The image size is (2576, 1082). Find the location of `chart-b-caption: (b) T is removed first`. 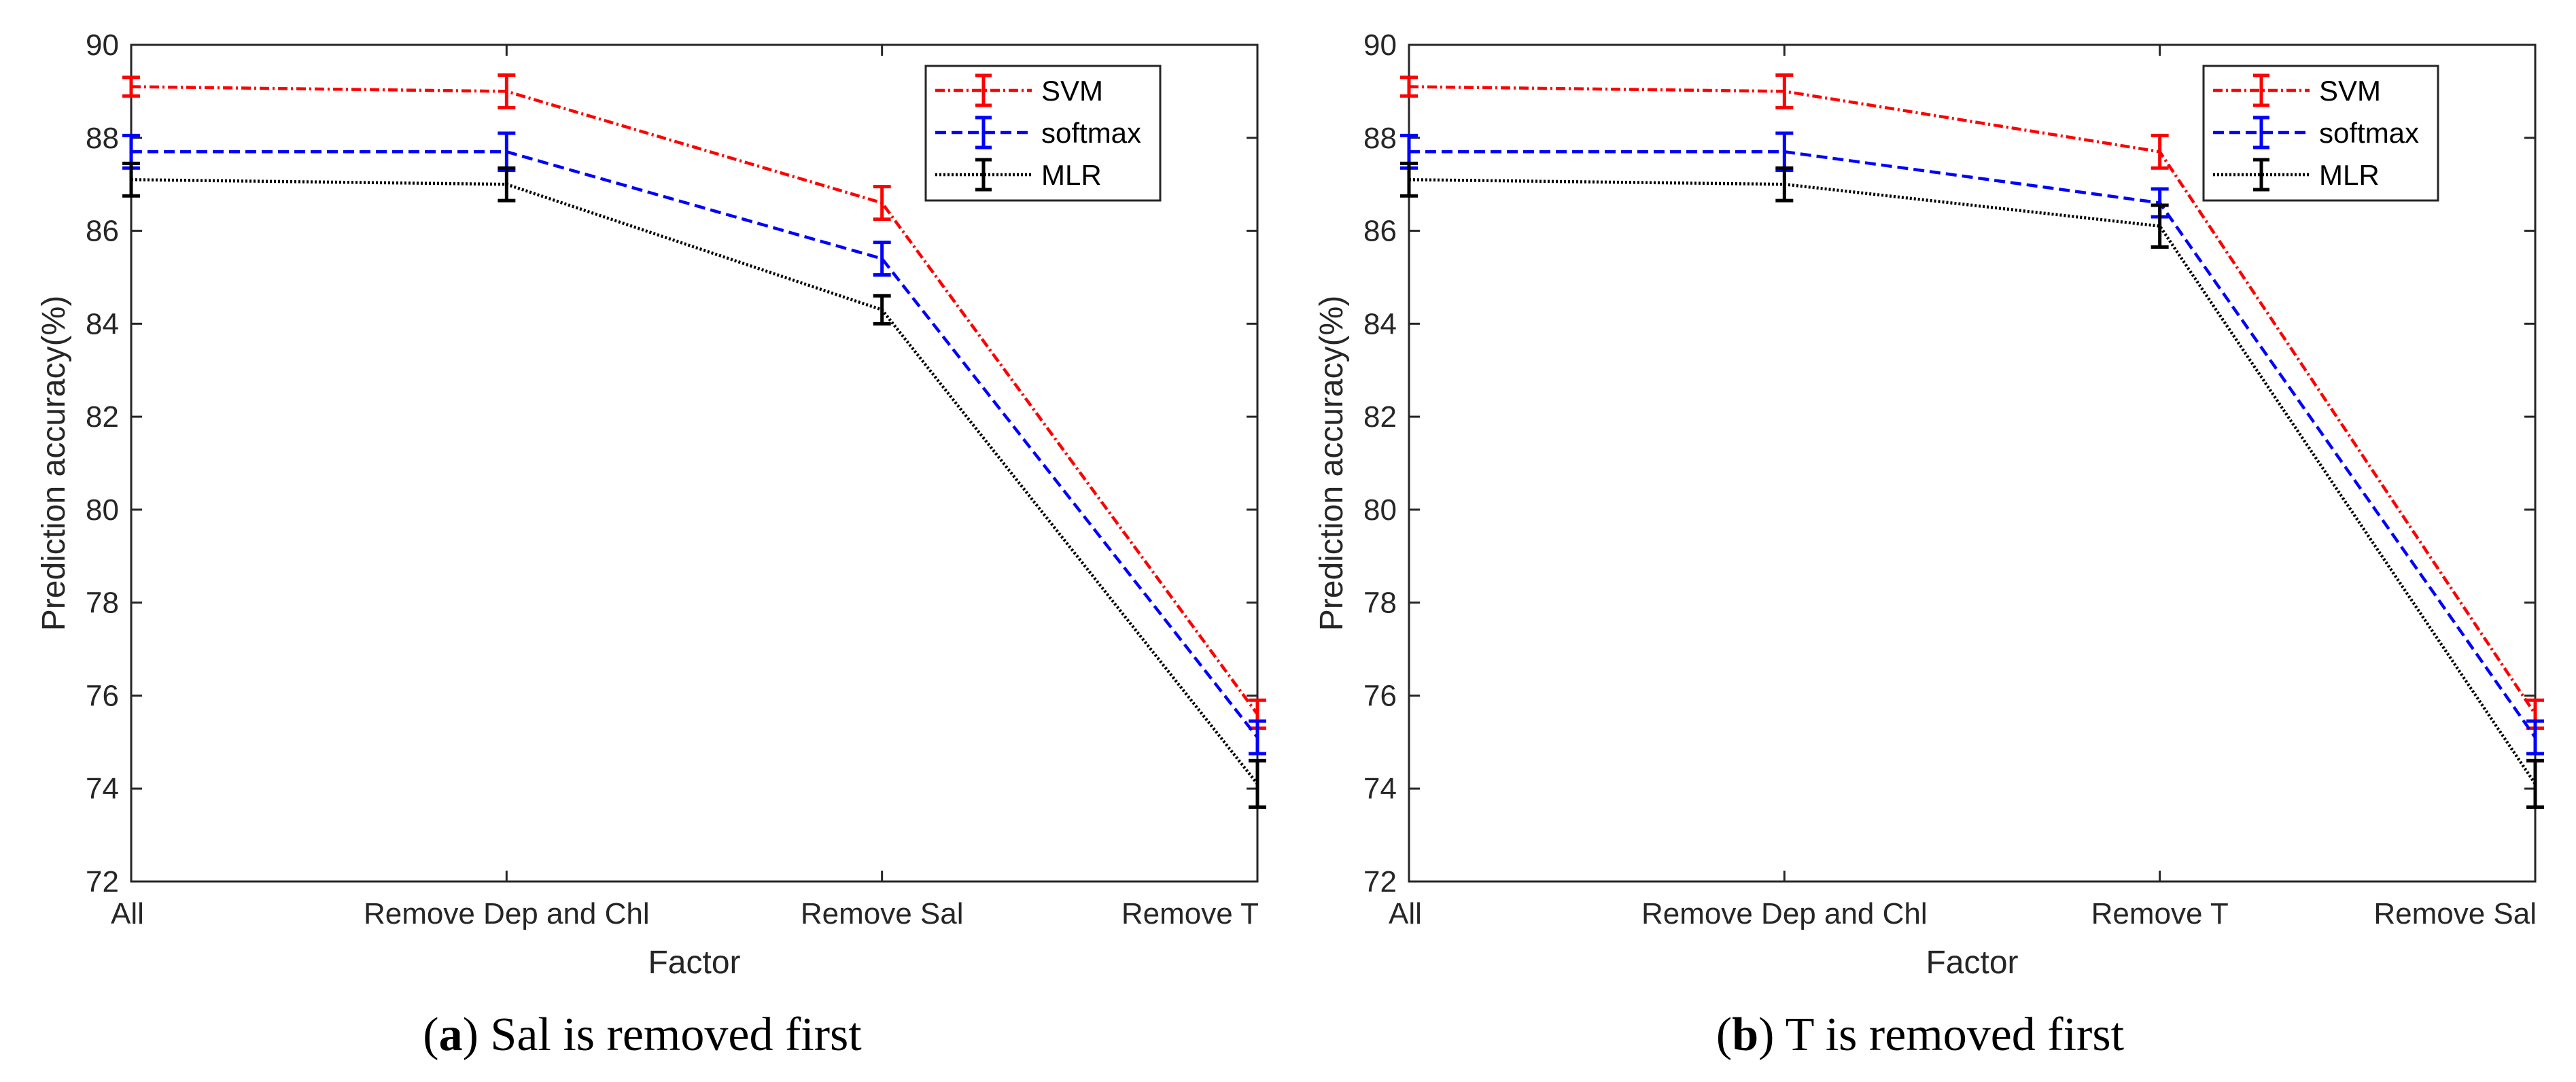

chart-b-caption: (b) T is removed first is located at coordinates (1920, 1035).